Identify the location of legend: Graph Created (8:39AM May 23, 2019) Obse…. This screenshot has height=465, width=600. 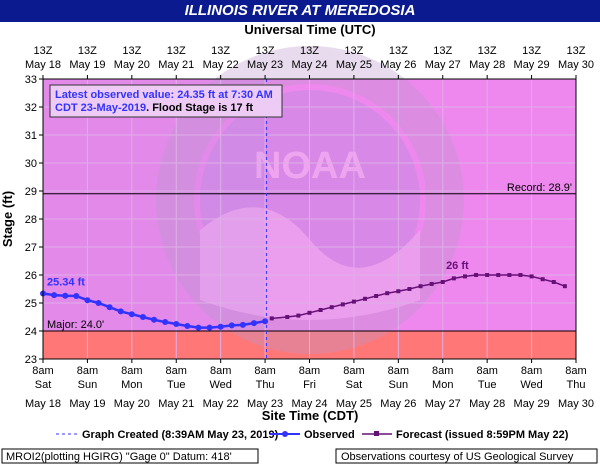
(312, 435).